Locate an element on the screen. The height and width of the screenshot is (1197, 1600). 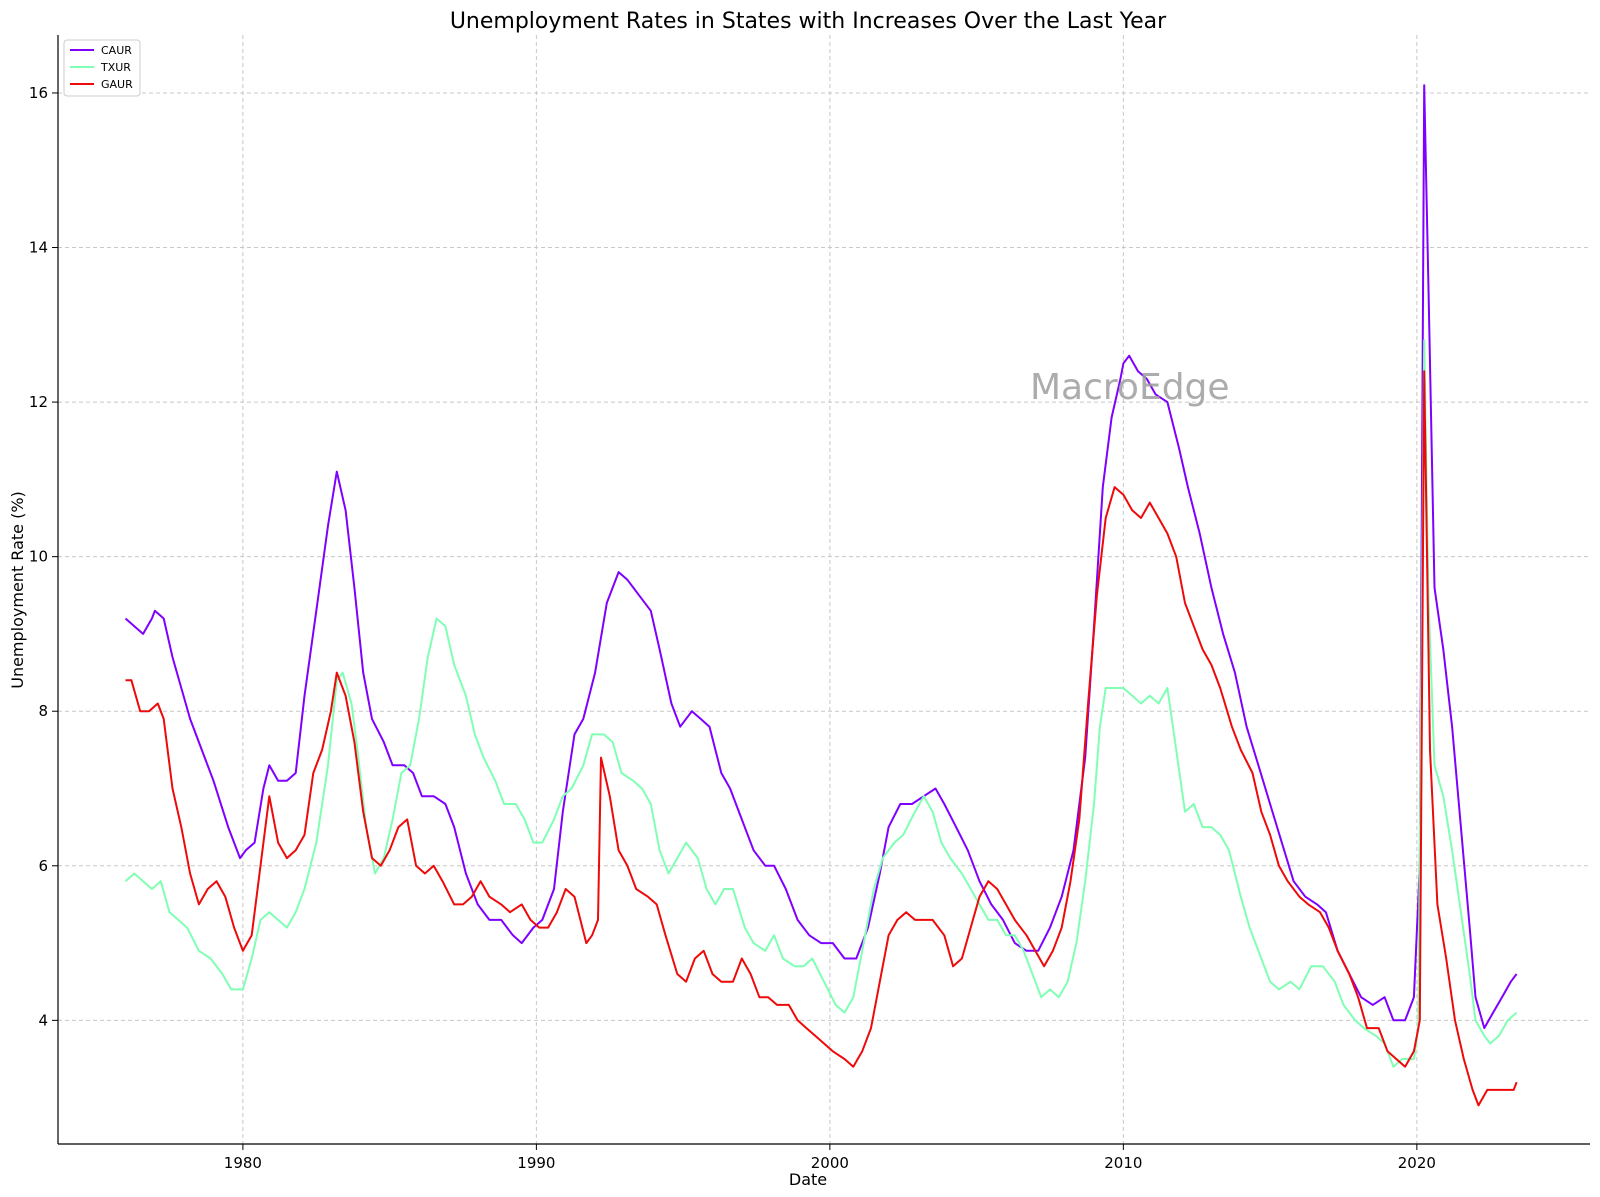
y-tick-label: 6 is located at coordinates (43, 866).